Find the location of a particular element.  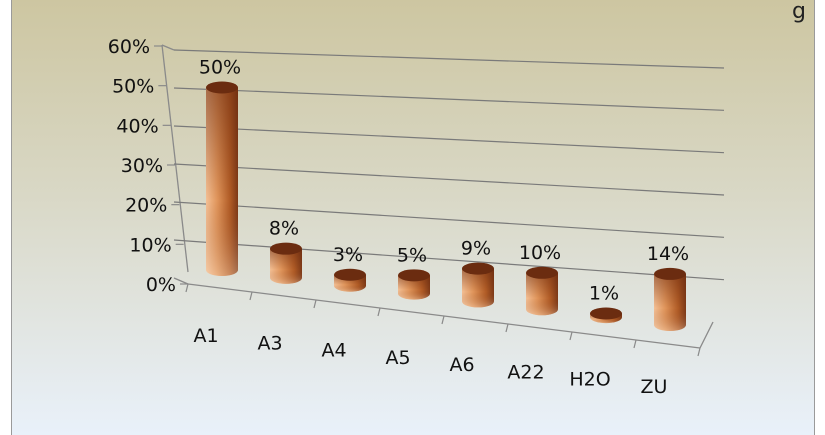

y-tick-label: 60% is located at coordinates (129, 47).